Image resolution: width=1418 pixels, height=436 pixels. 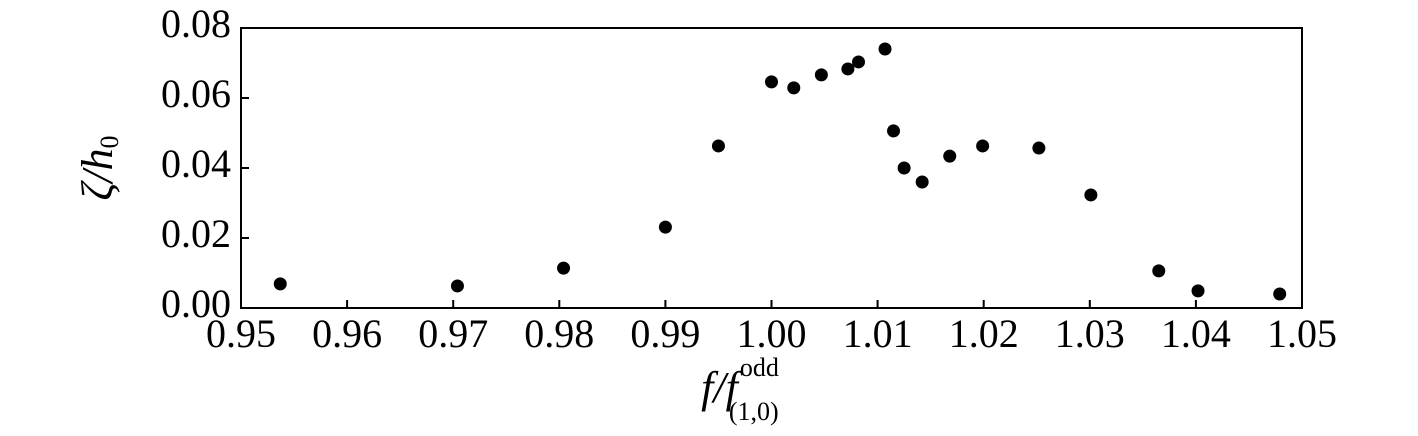 I want to click on y-tick-label: 0.02, so click(x=196, y=233).